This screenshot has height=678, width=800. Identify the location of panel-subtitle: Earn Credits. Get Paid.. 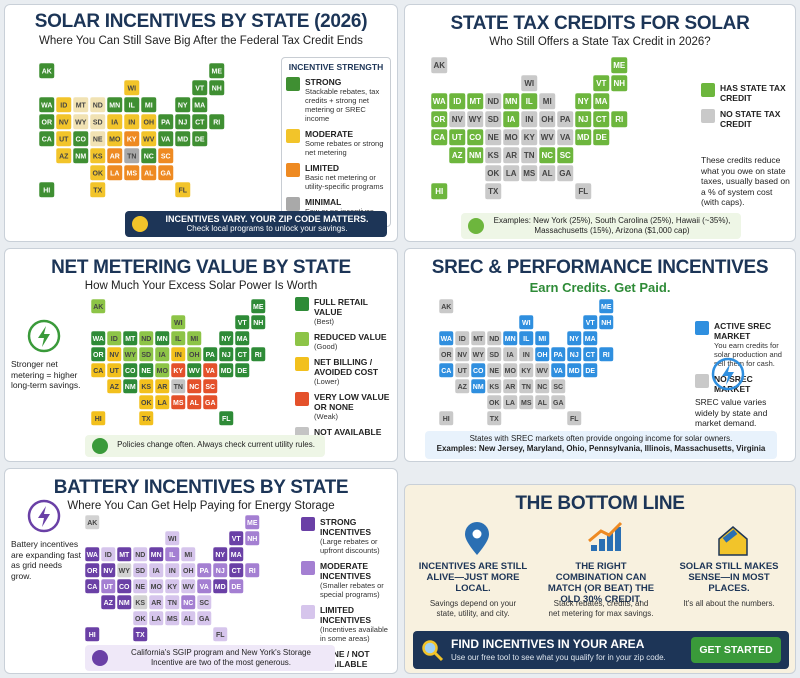
(600, 287).